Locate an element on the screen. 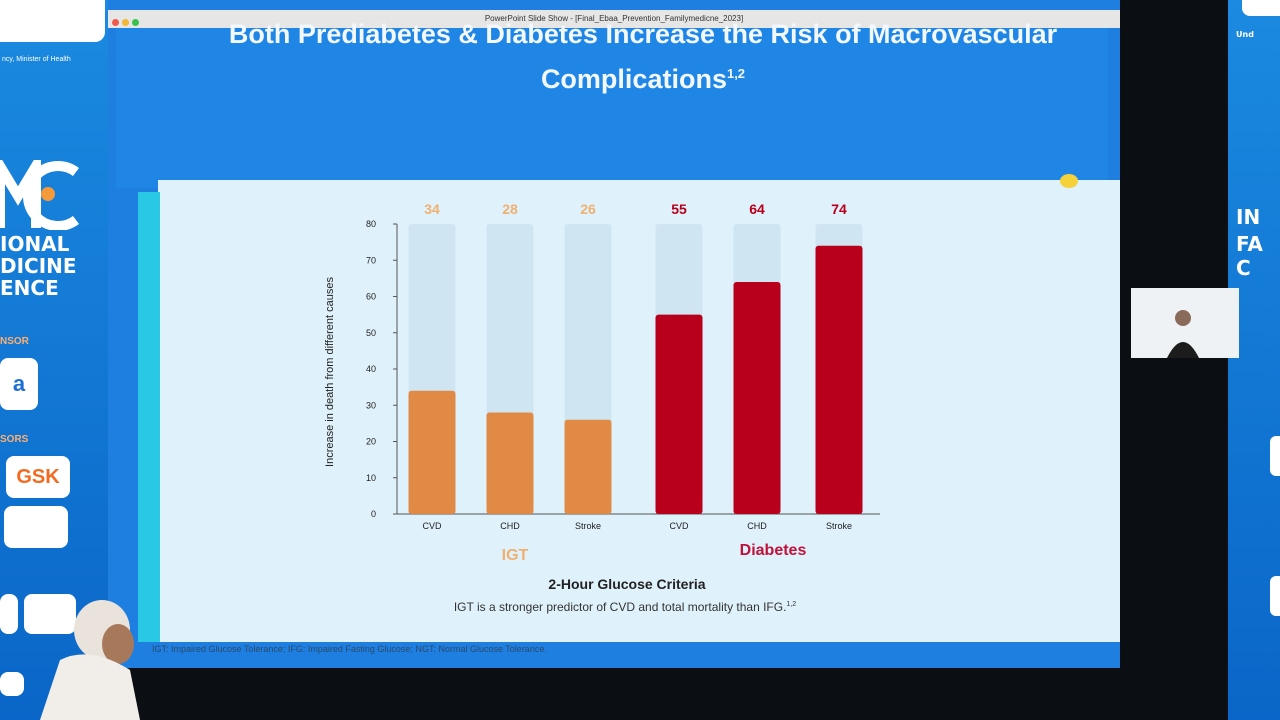 The height and width of the screenshot is (720, 1280). value-label: 34 is located at coordinates (432, 209).